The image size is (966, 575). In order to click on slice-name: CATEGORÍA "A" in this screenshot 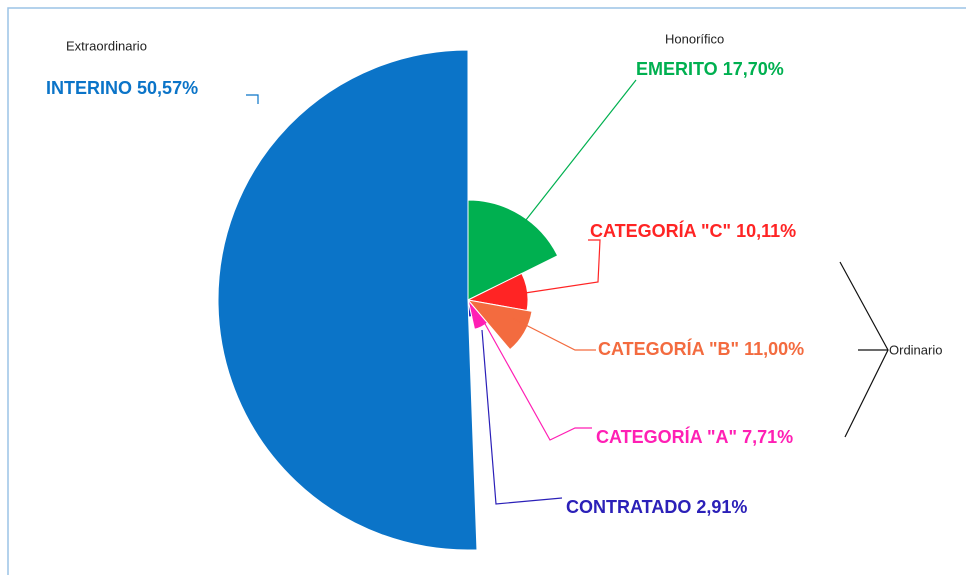, I will do `click(666, 436)`.